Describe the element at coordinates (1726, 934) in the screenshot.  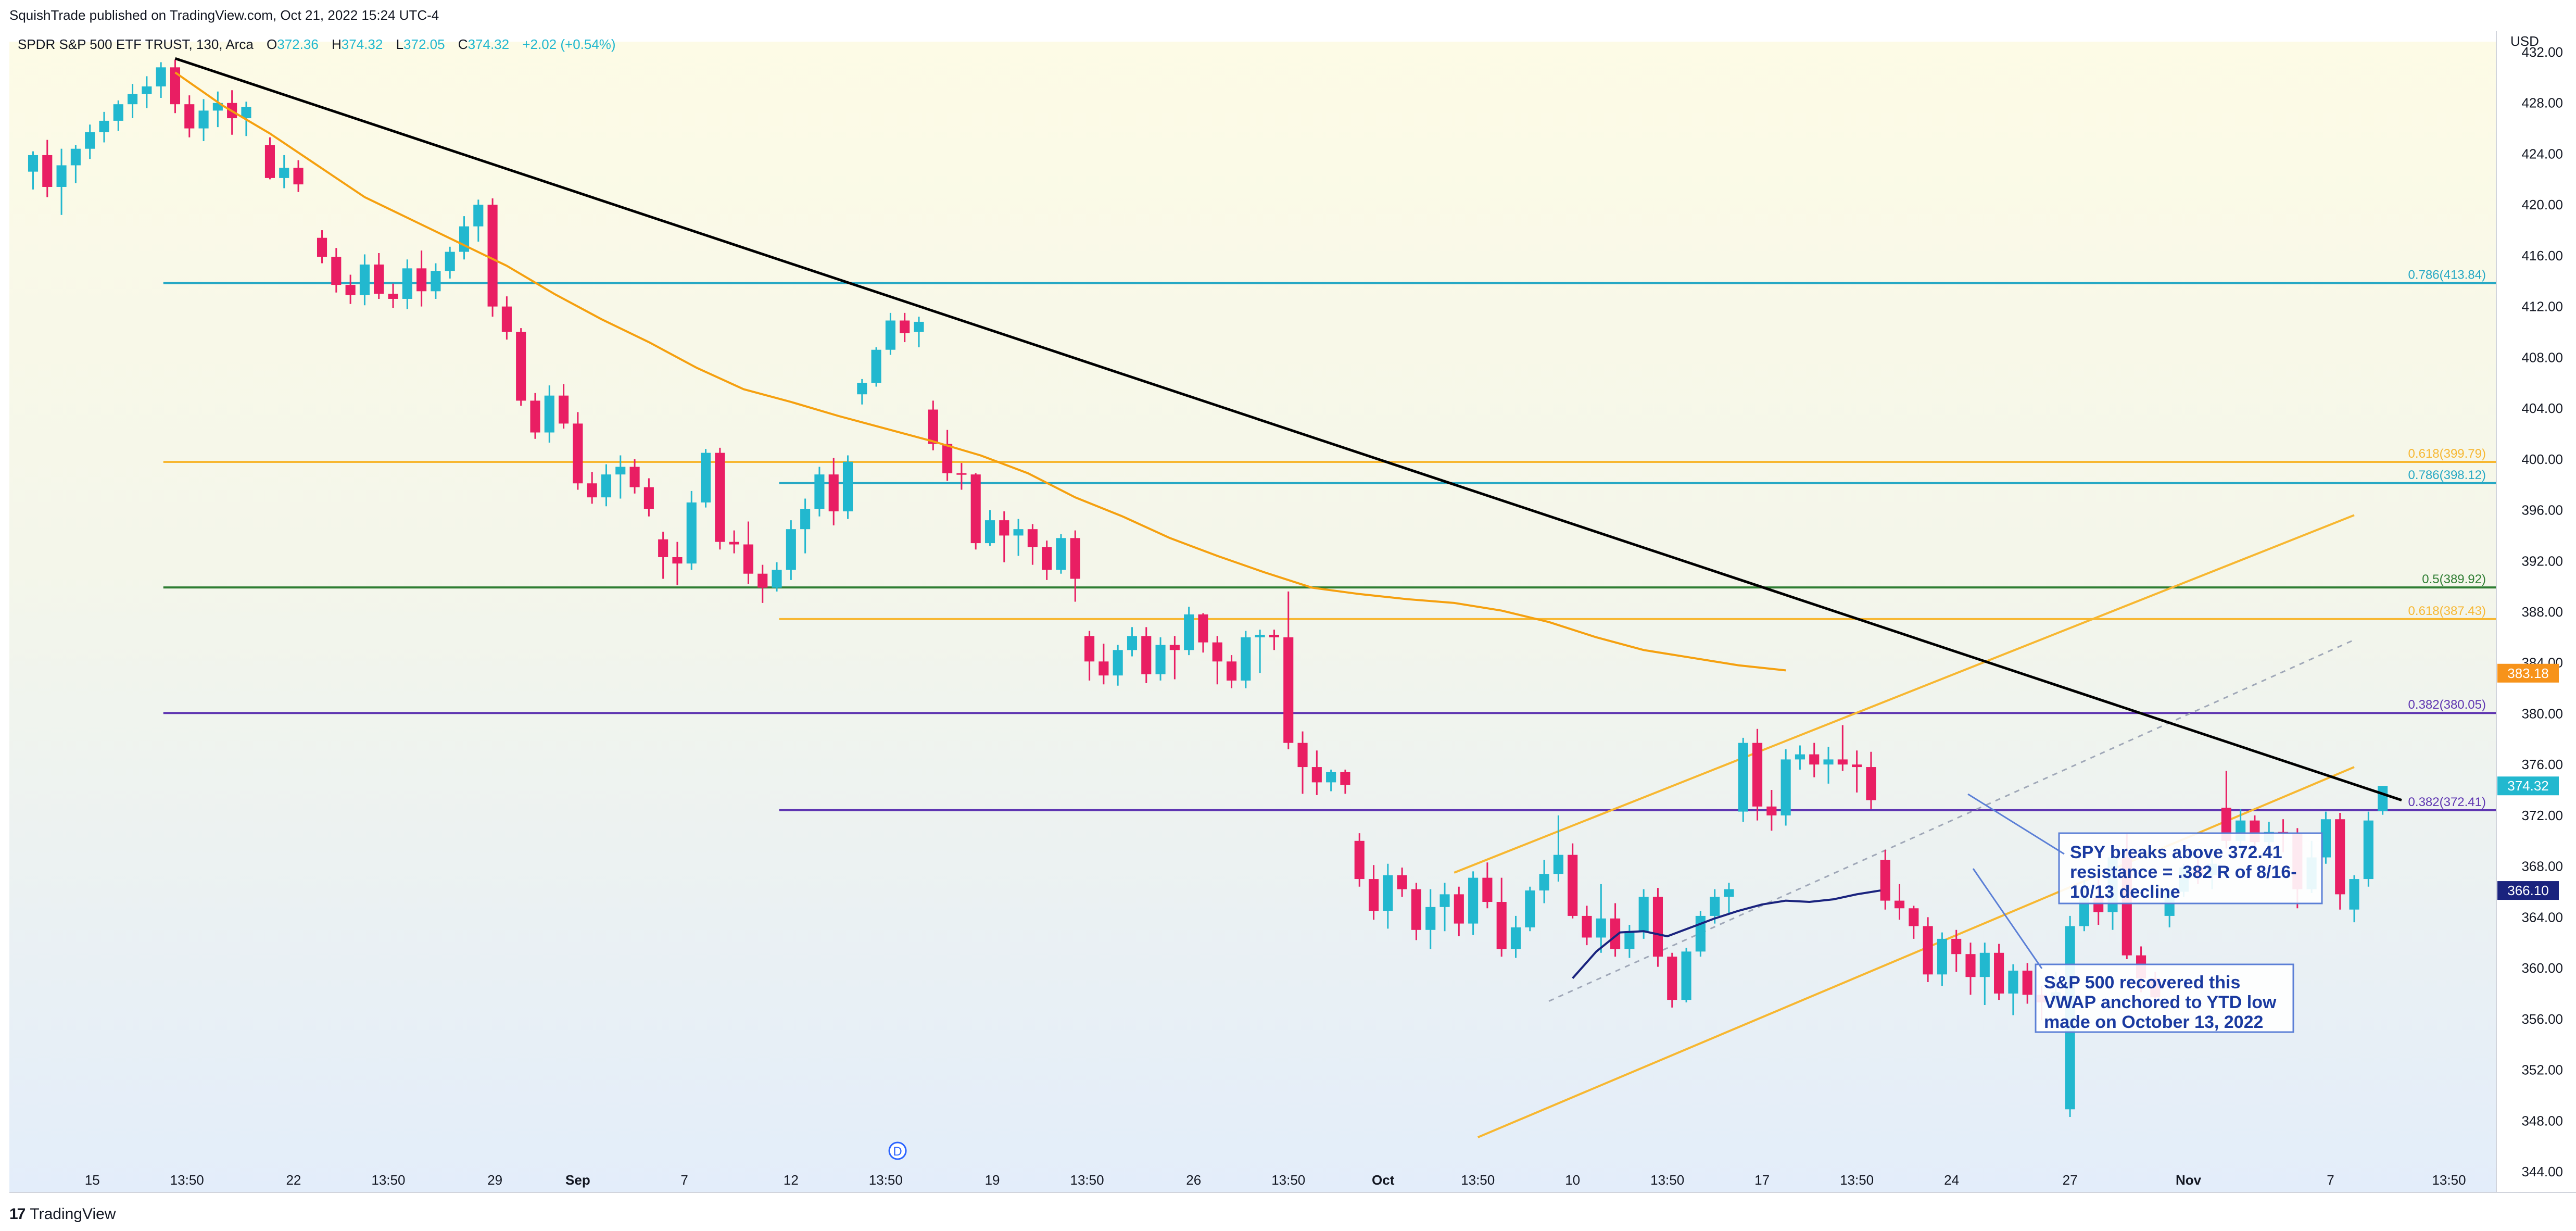
I see `anchored-vwap-line` at that location.